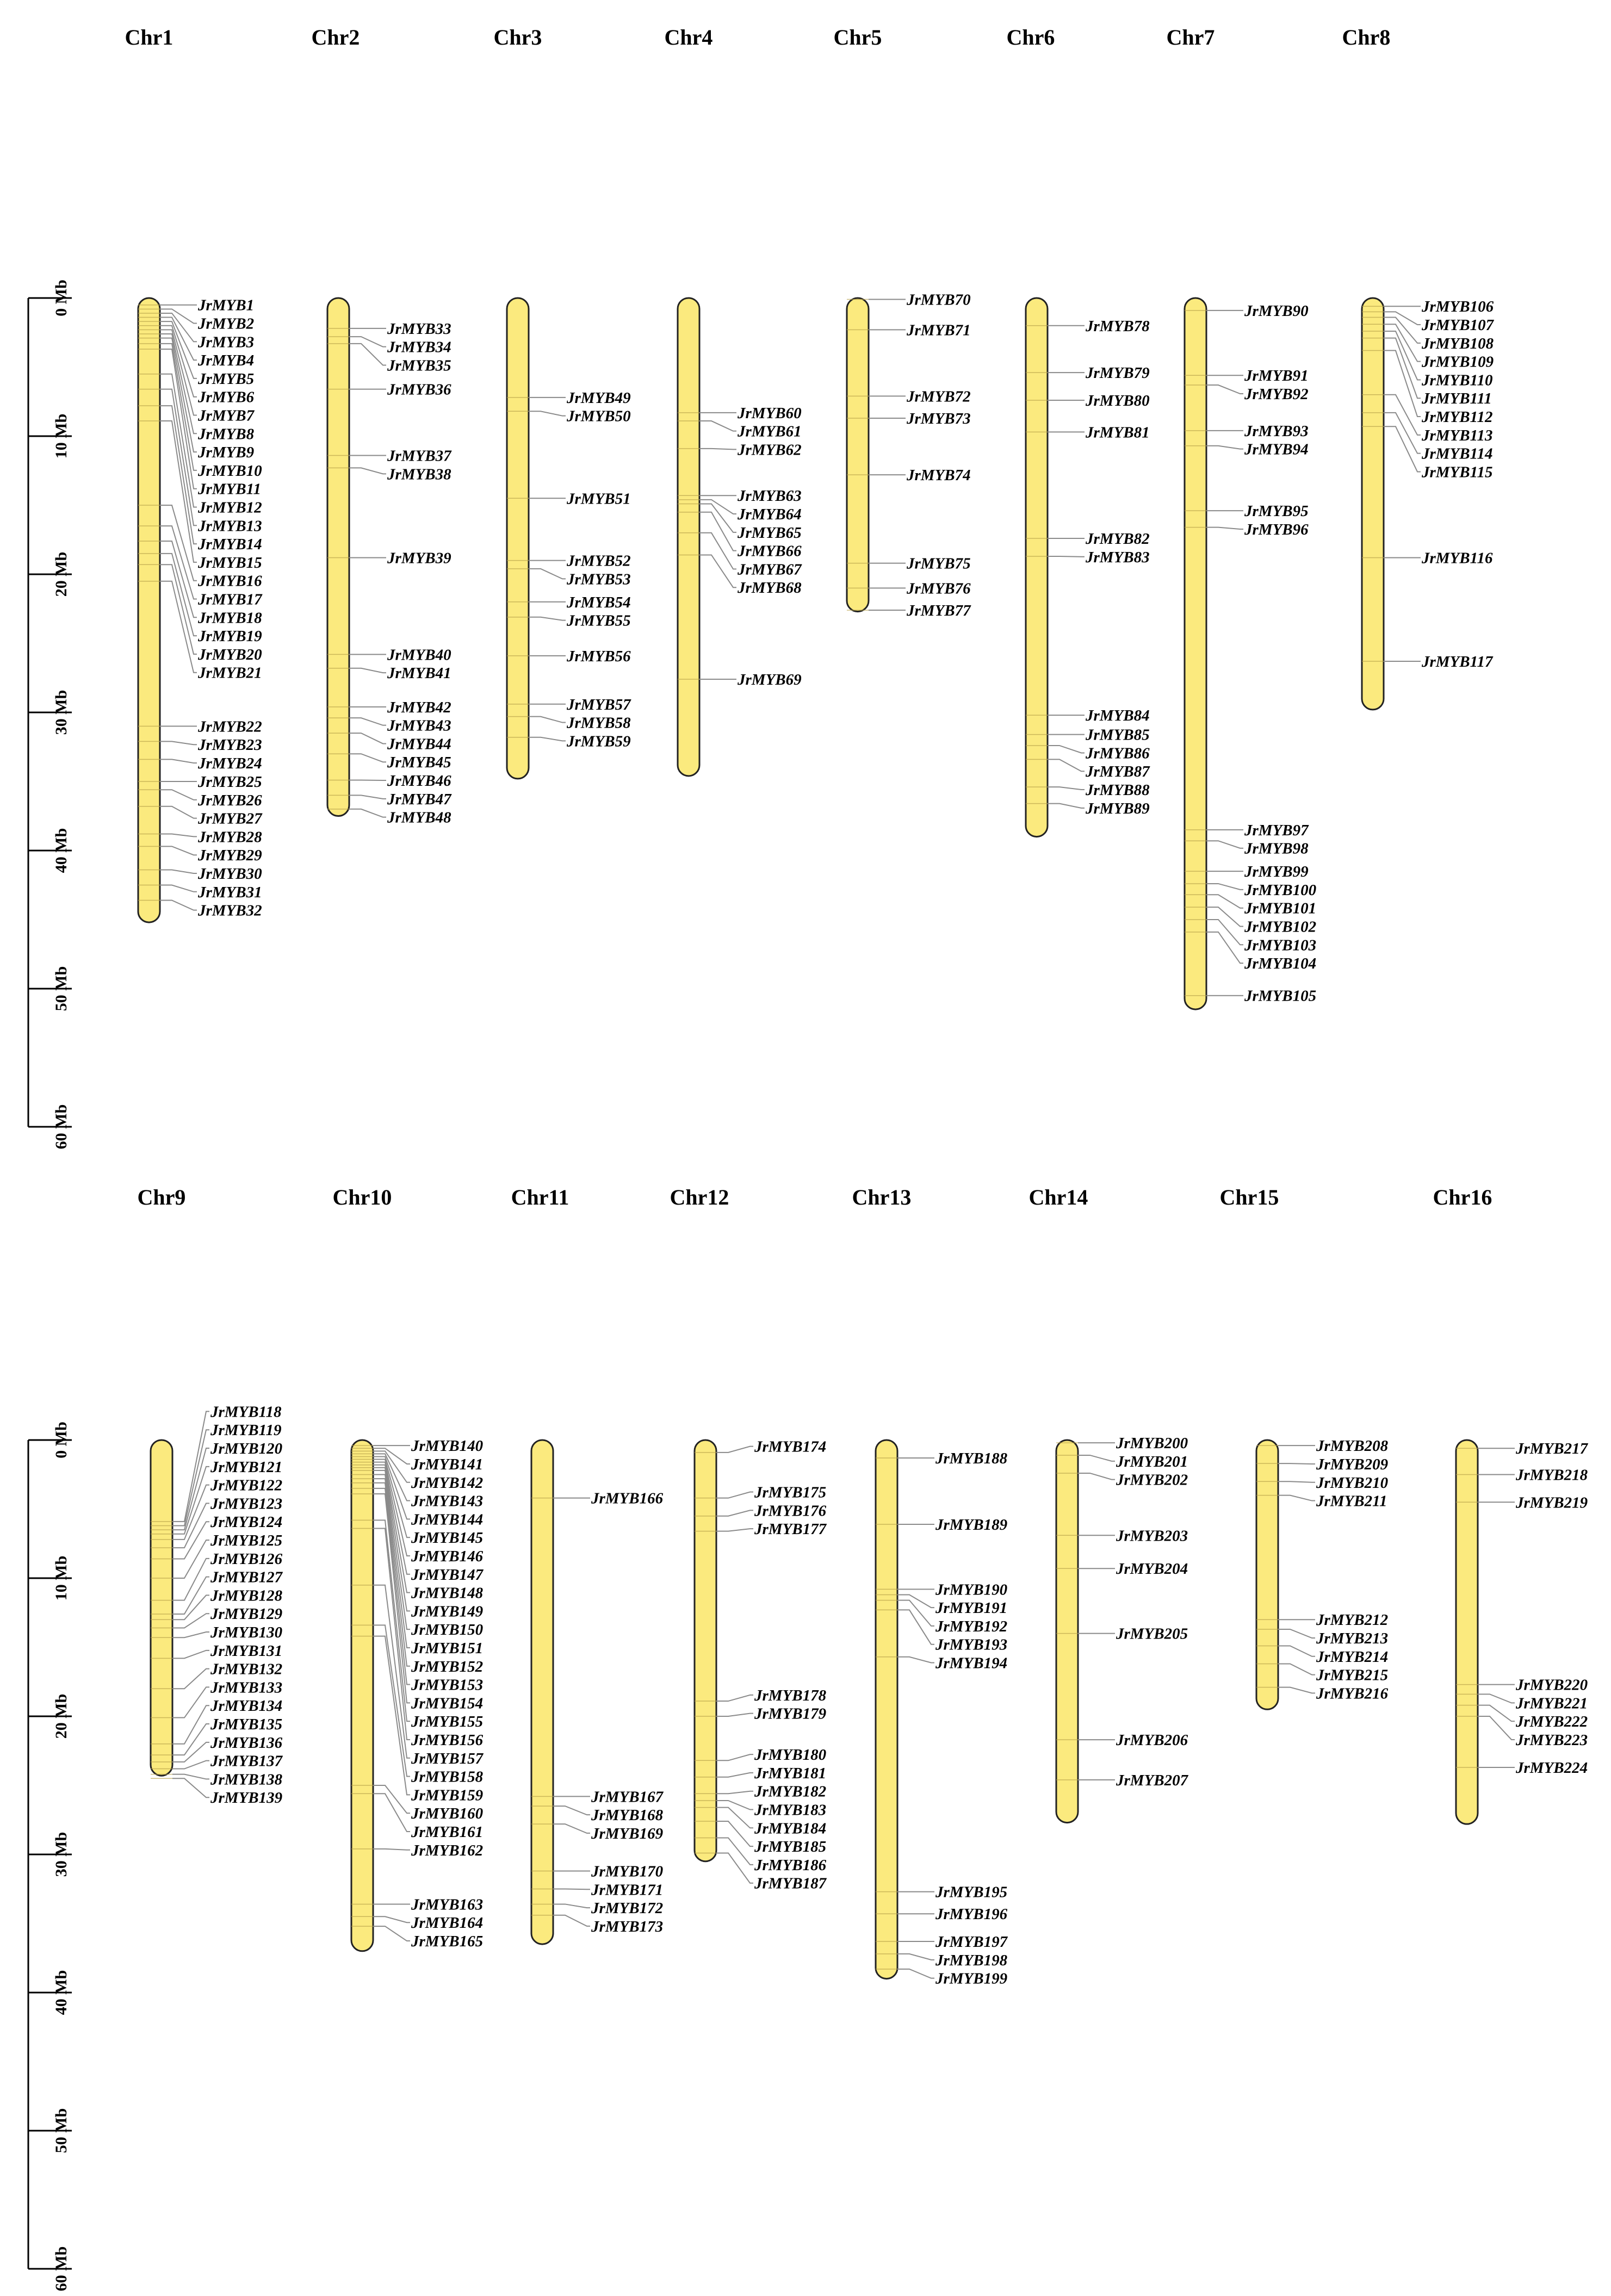 The image size is (1611, 2296). What do you see at coordinates (627, 1833) in the screenshot?
I see `gene-label: JrMYB169` at bounding box center [627, 1833].